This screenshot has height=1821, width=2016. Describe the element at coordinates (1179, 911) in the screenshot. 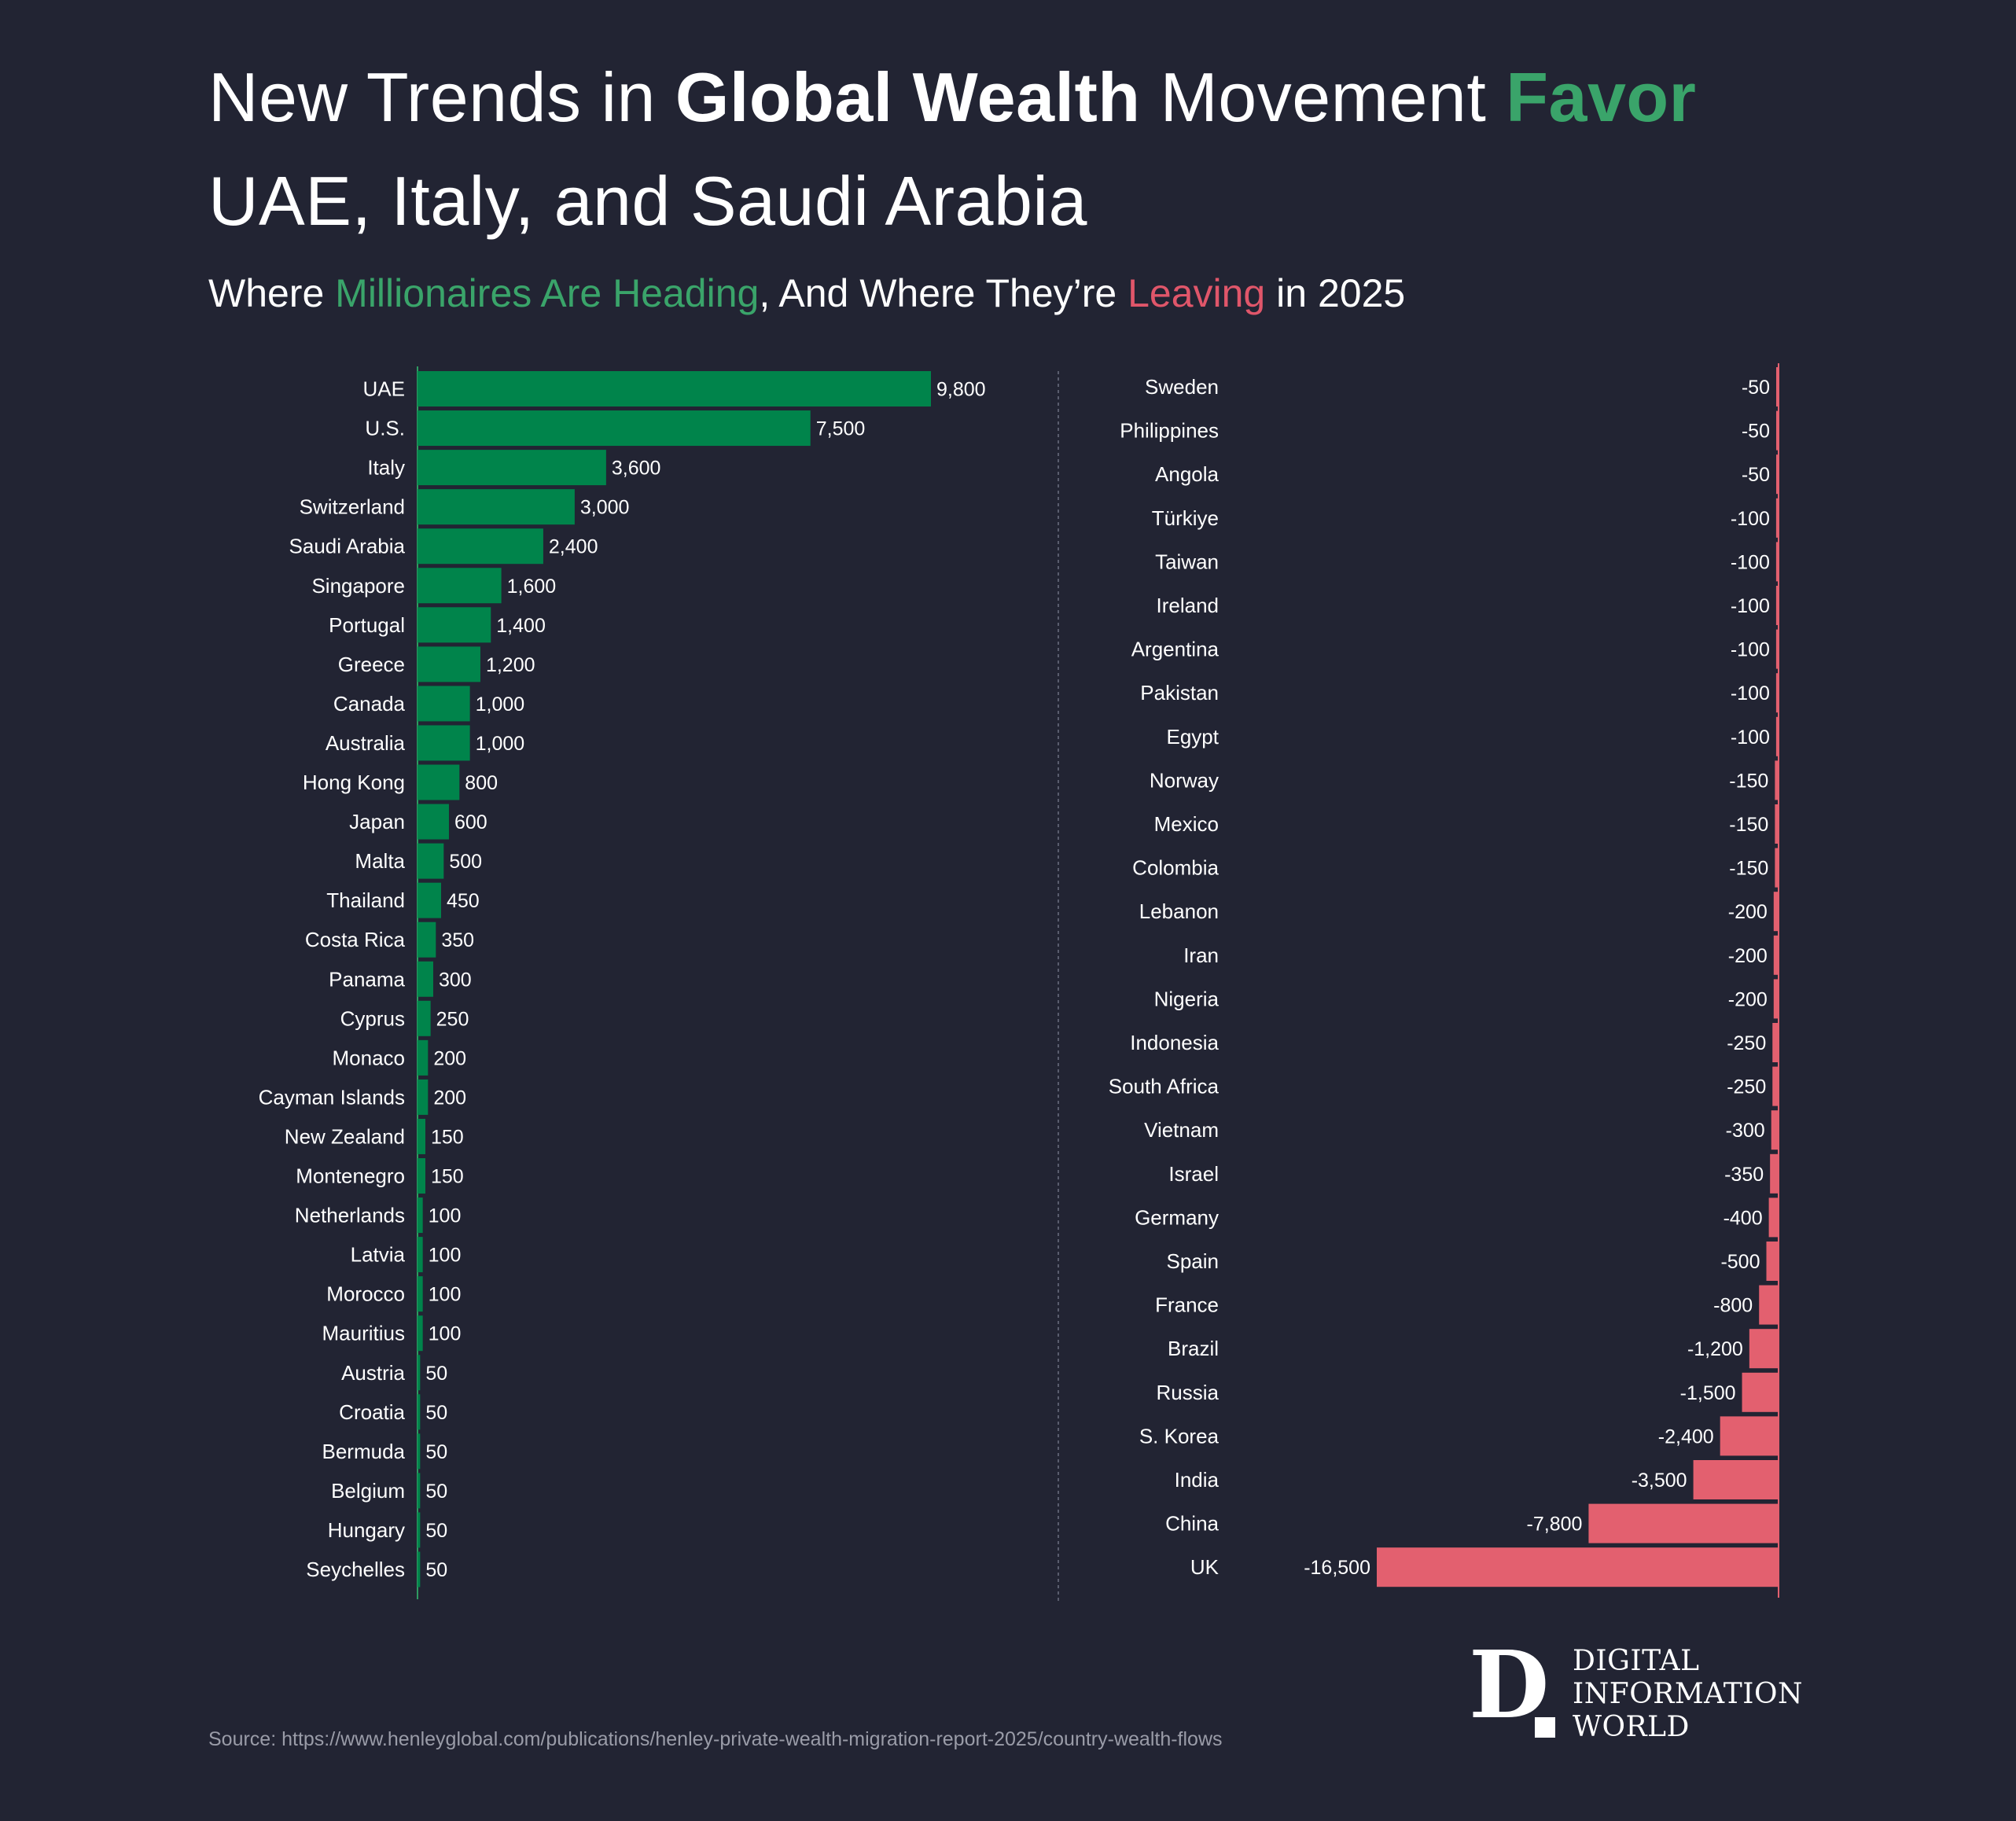

I see `category-label: Lebanon` at that location.